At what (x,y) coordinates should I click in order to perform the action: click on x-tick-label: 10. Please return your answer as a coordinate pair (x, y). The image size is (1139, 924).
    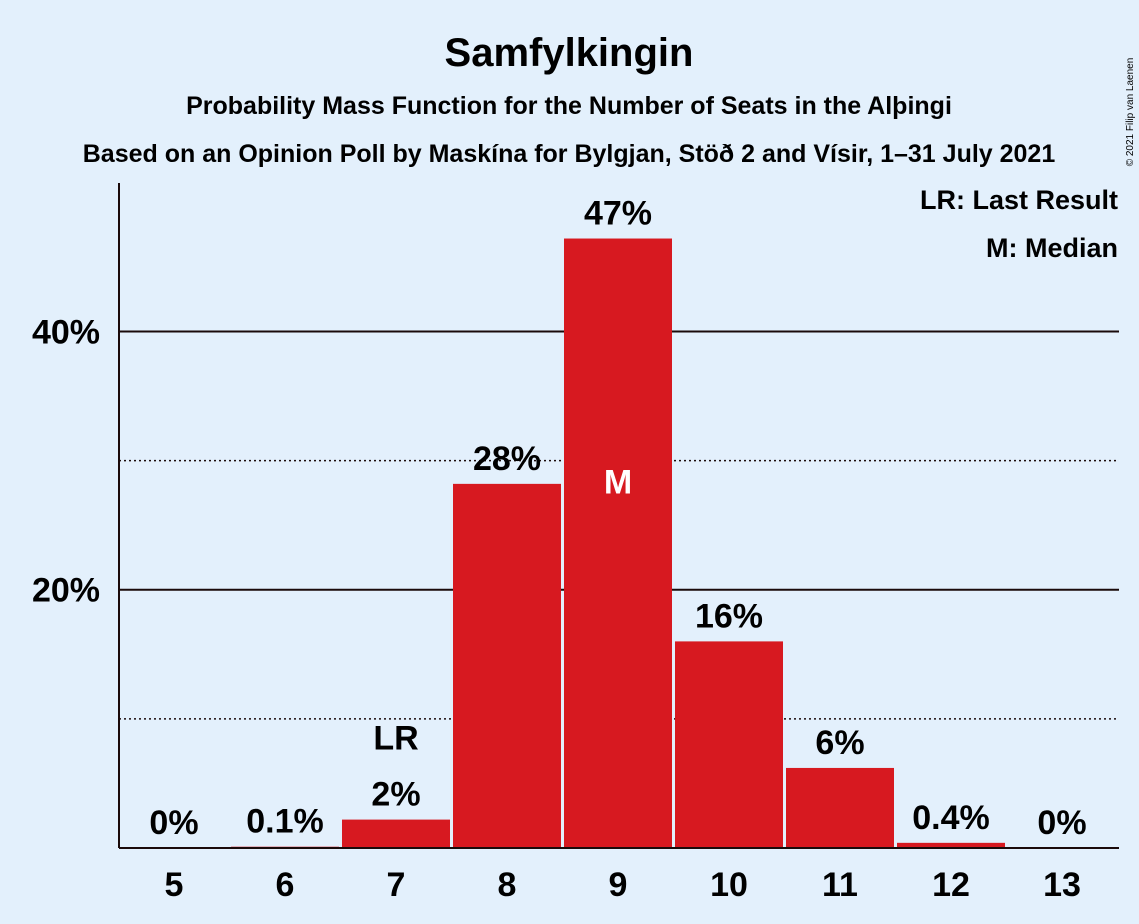
    Looking at the image, I should click on (729, 885).